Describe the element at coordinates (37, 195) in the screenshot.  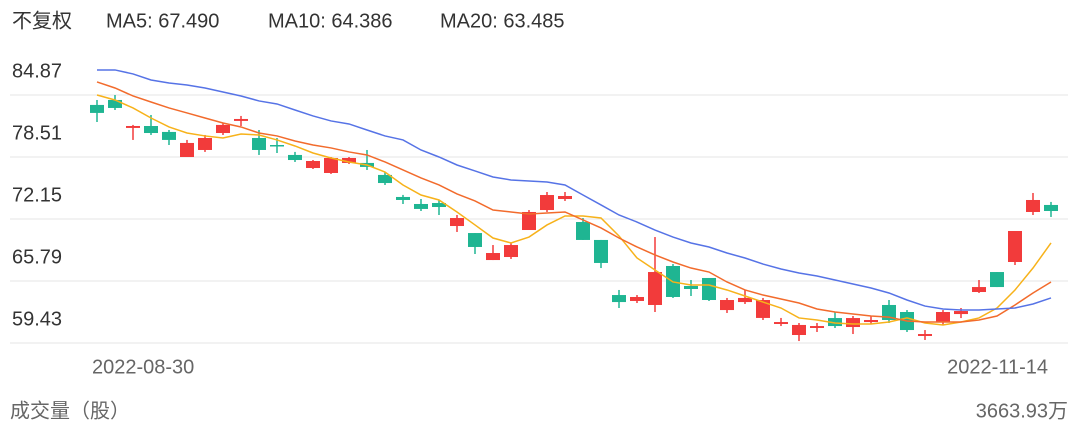
I see `y-tick-label: 72.15` at that location.